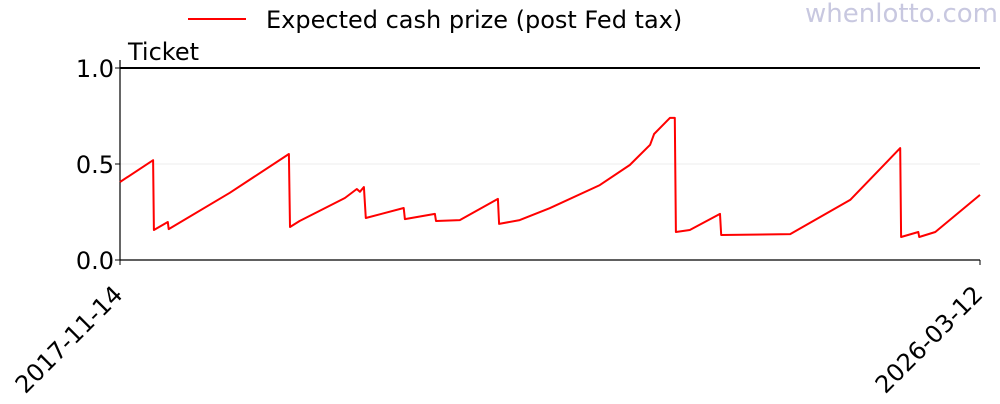 The image size is (1000, 404). Describe the element at coordinates (163, 52) in the screenshot. I see `y-axis-label: Ticket` at that location.